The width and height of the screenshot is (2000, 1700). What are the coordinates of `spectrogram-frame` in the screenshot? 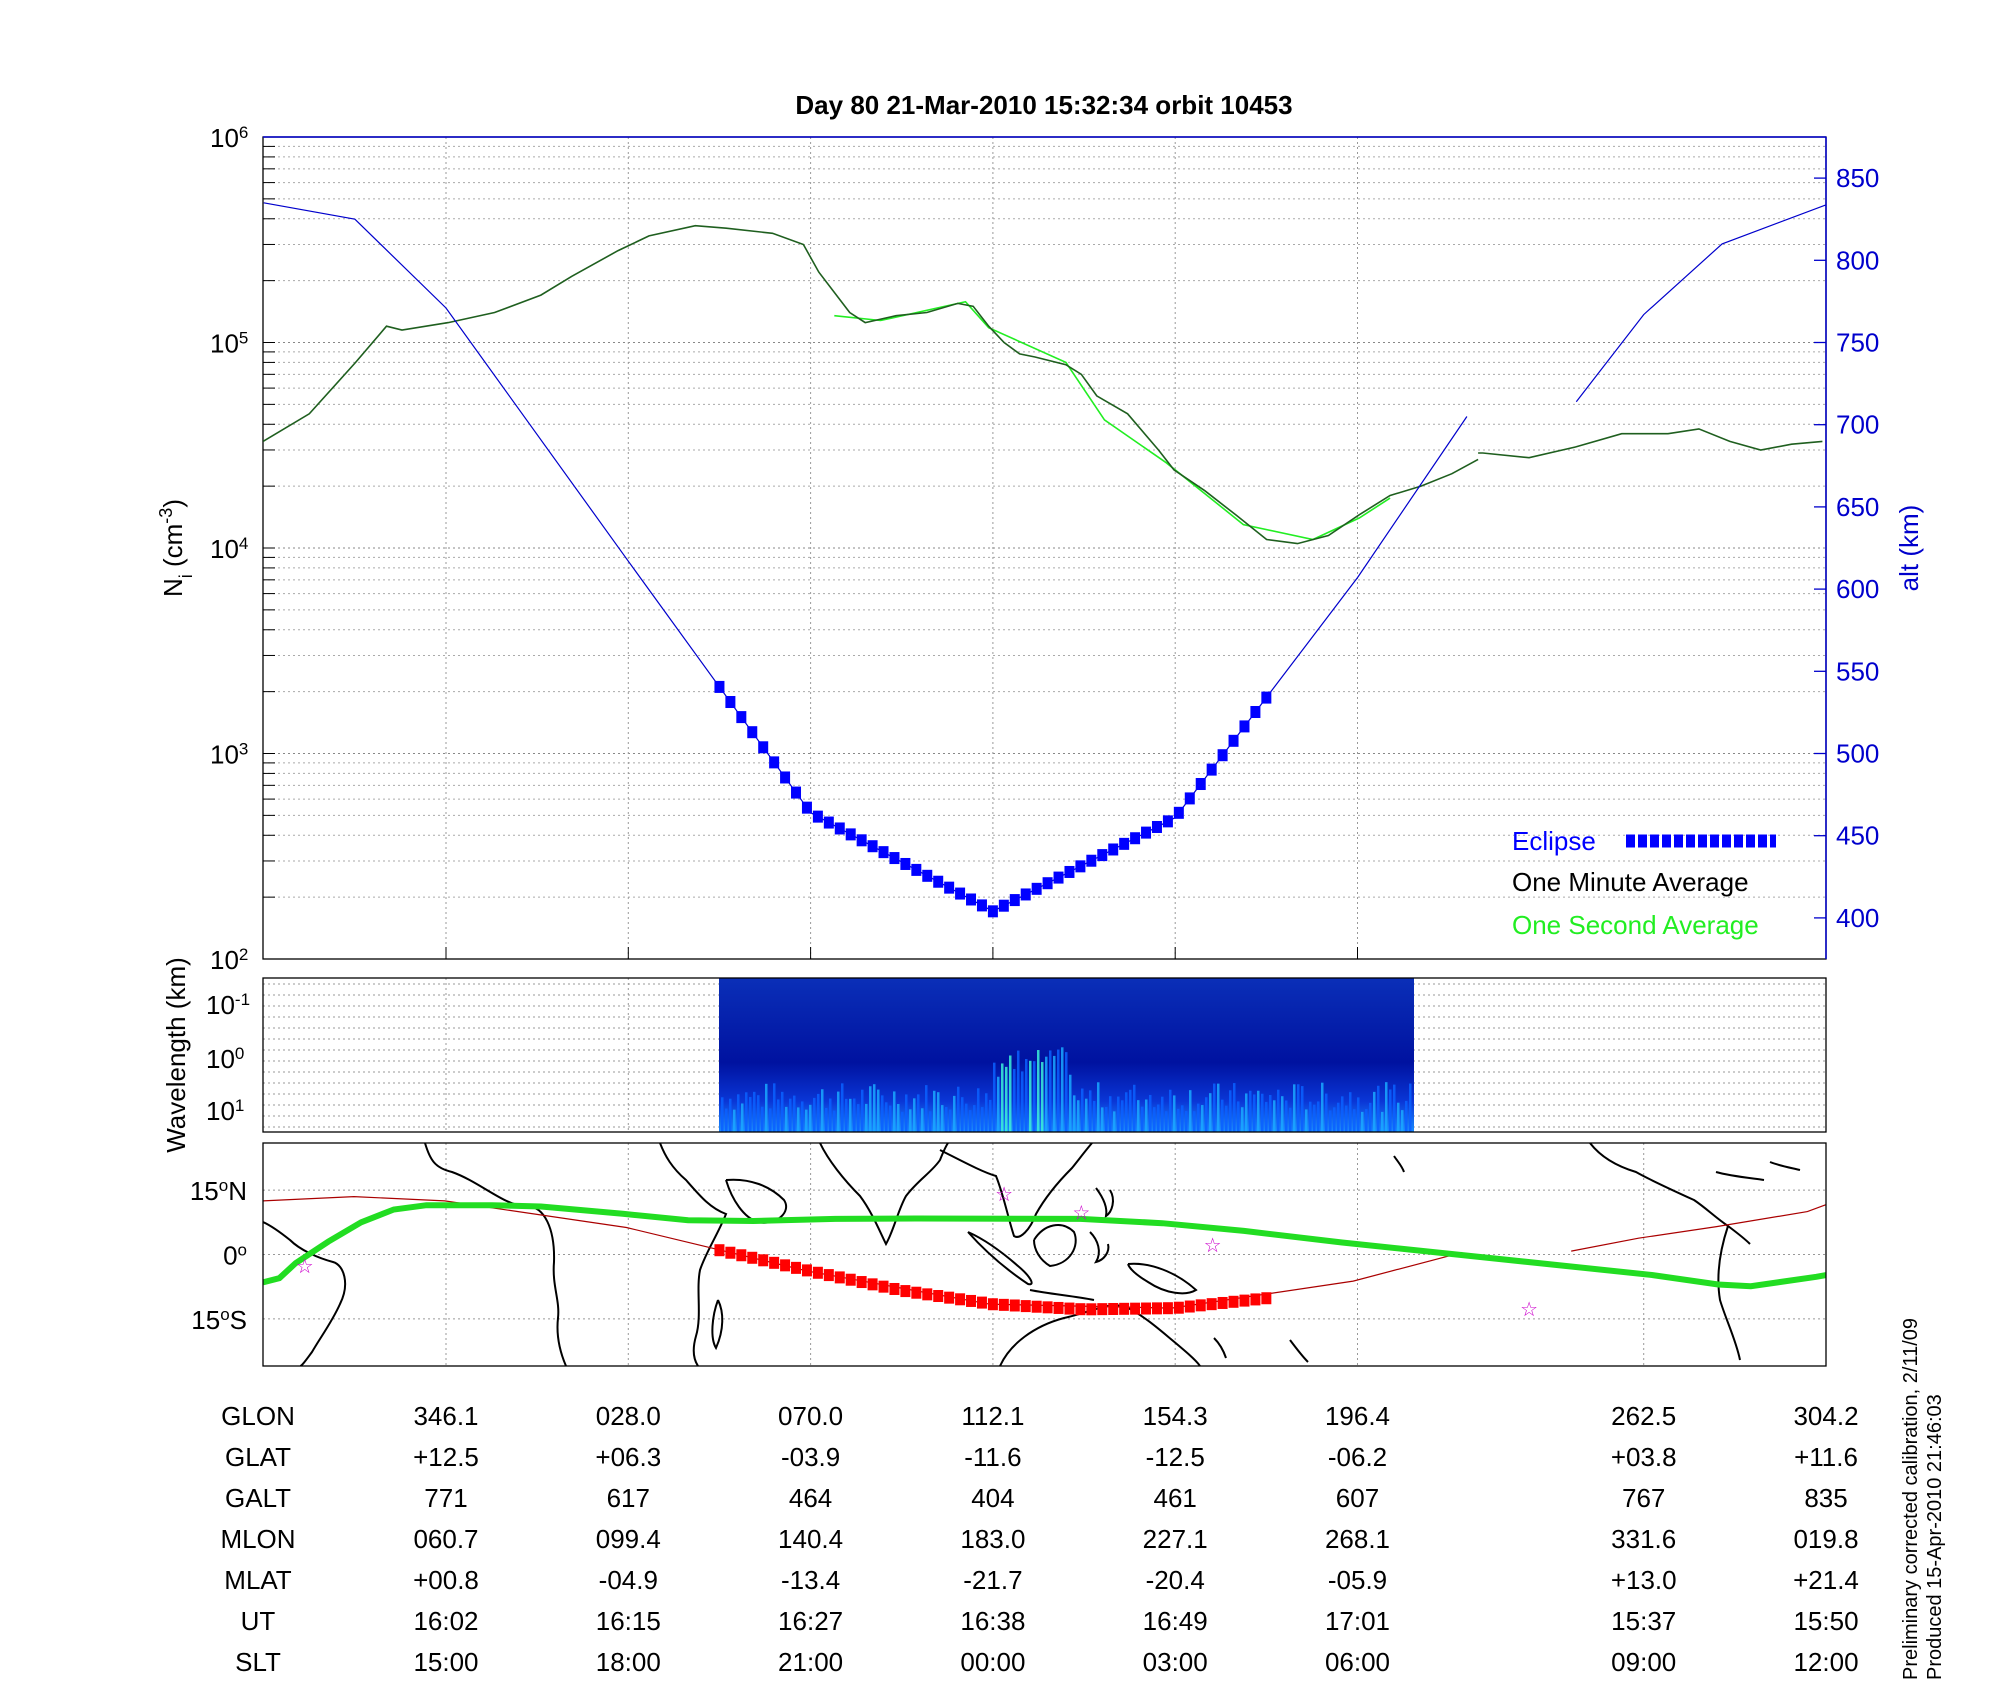 It's located at (1044, 1055).